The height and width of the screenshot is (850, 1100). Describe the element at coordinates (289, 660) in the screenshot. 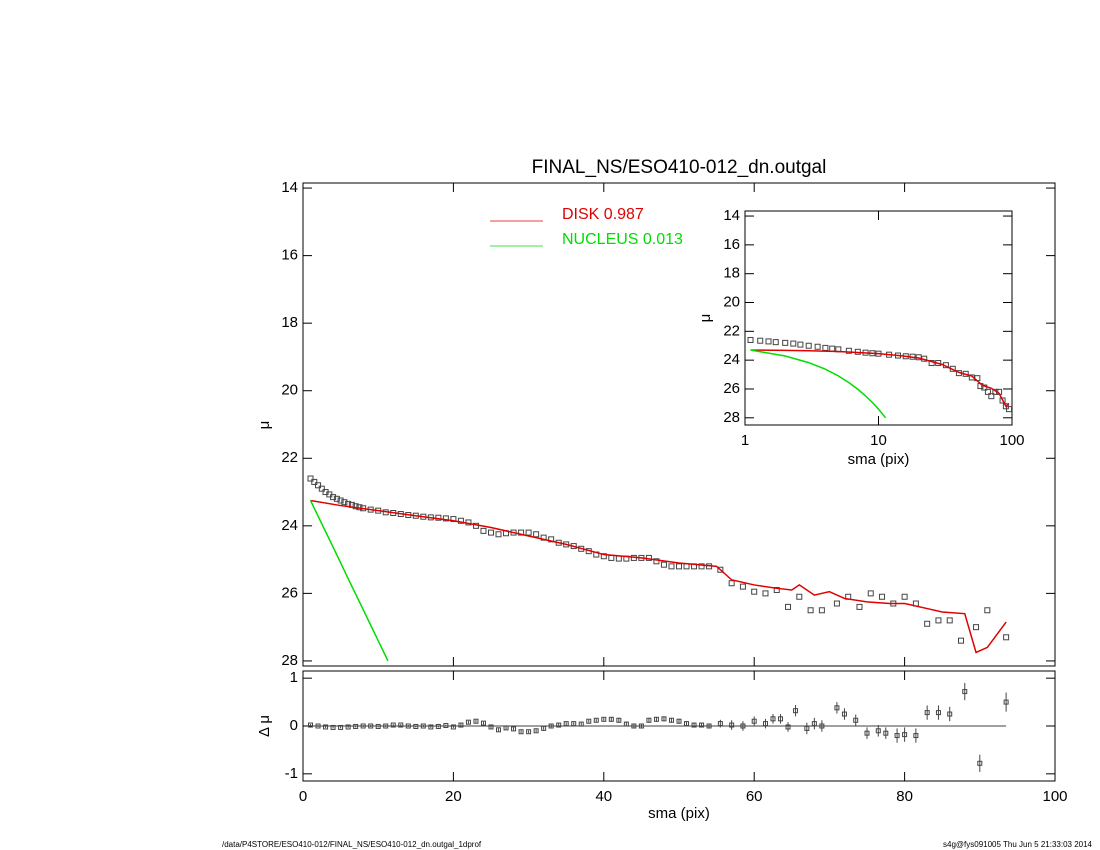

I see `y-tick-label: 28` at that location.